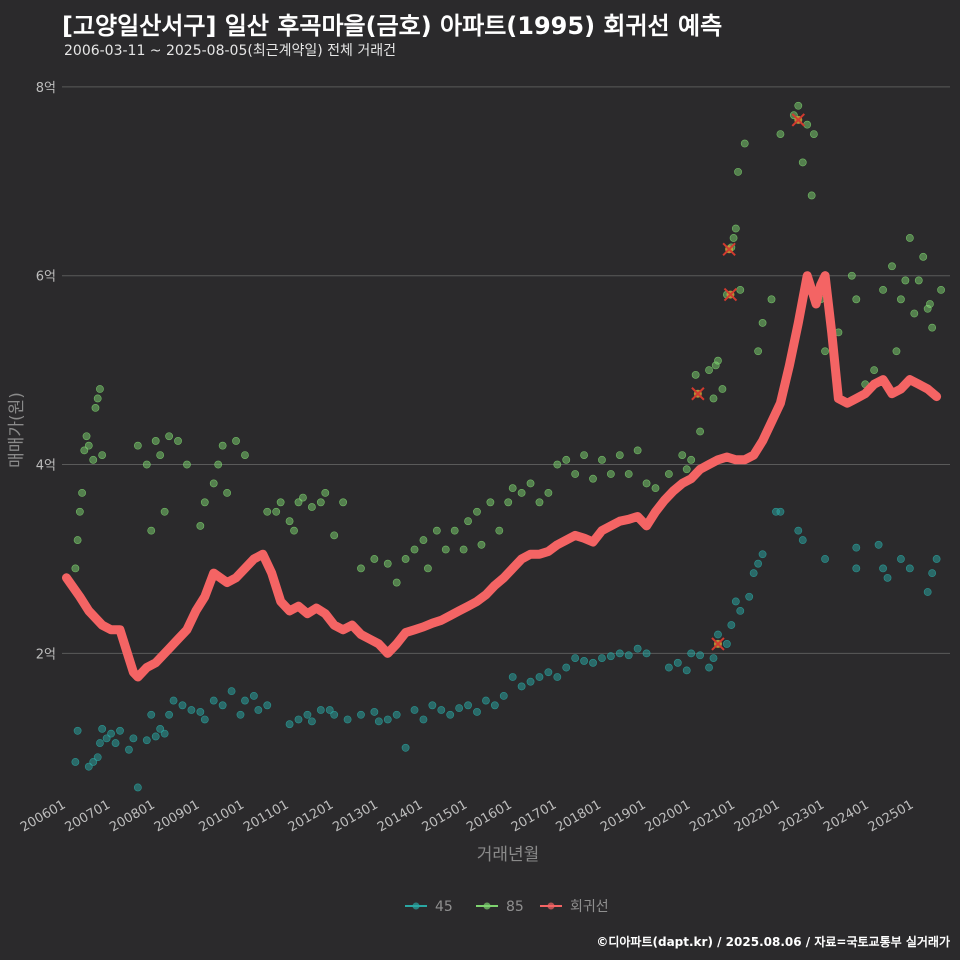  What do you see at coordinates (578, 816) in the screenshot?
I see `x-tick-label: 201801` at bounding box center [578, 816].